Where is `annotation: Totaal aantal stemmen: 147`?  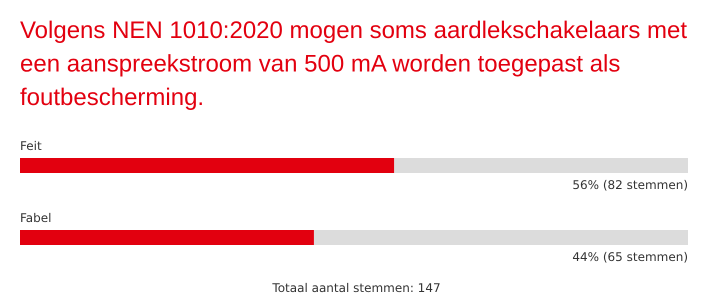 annotation: Totaal aantal stemmen: 147 is located at coordinates (356, 288).